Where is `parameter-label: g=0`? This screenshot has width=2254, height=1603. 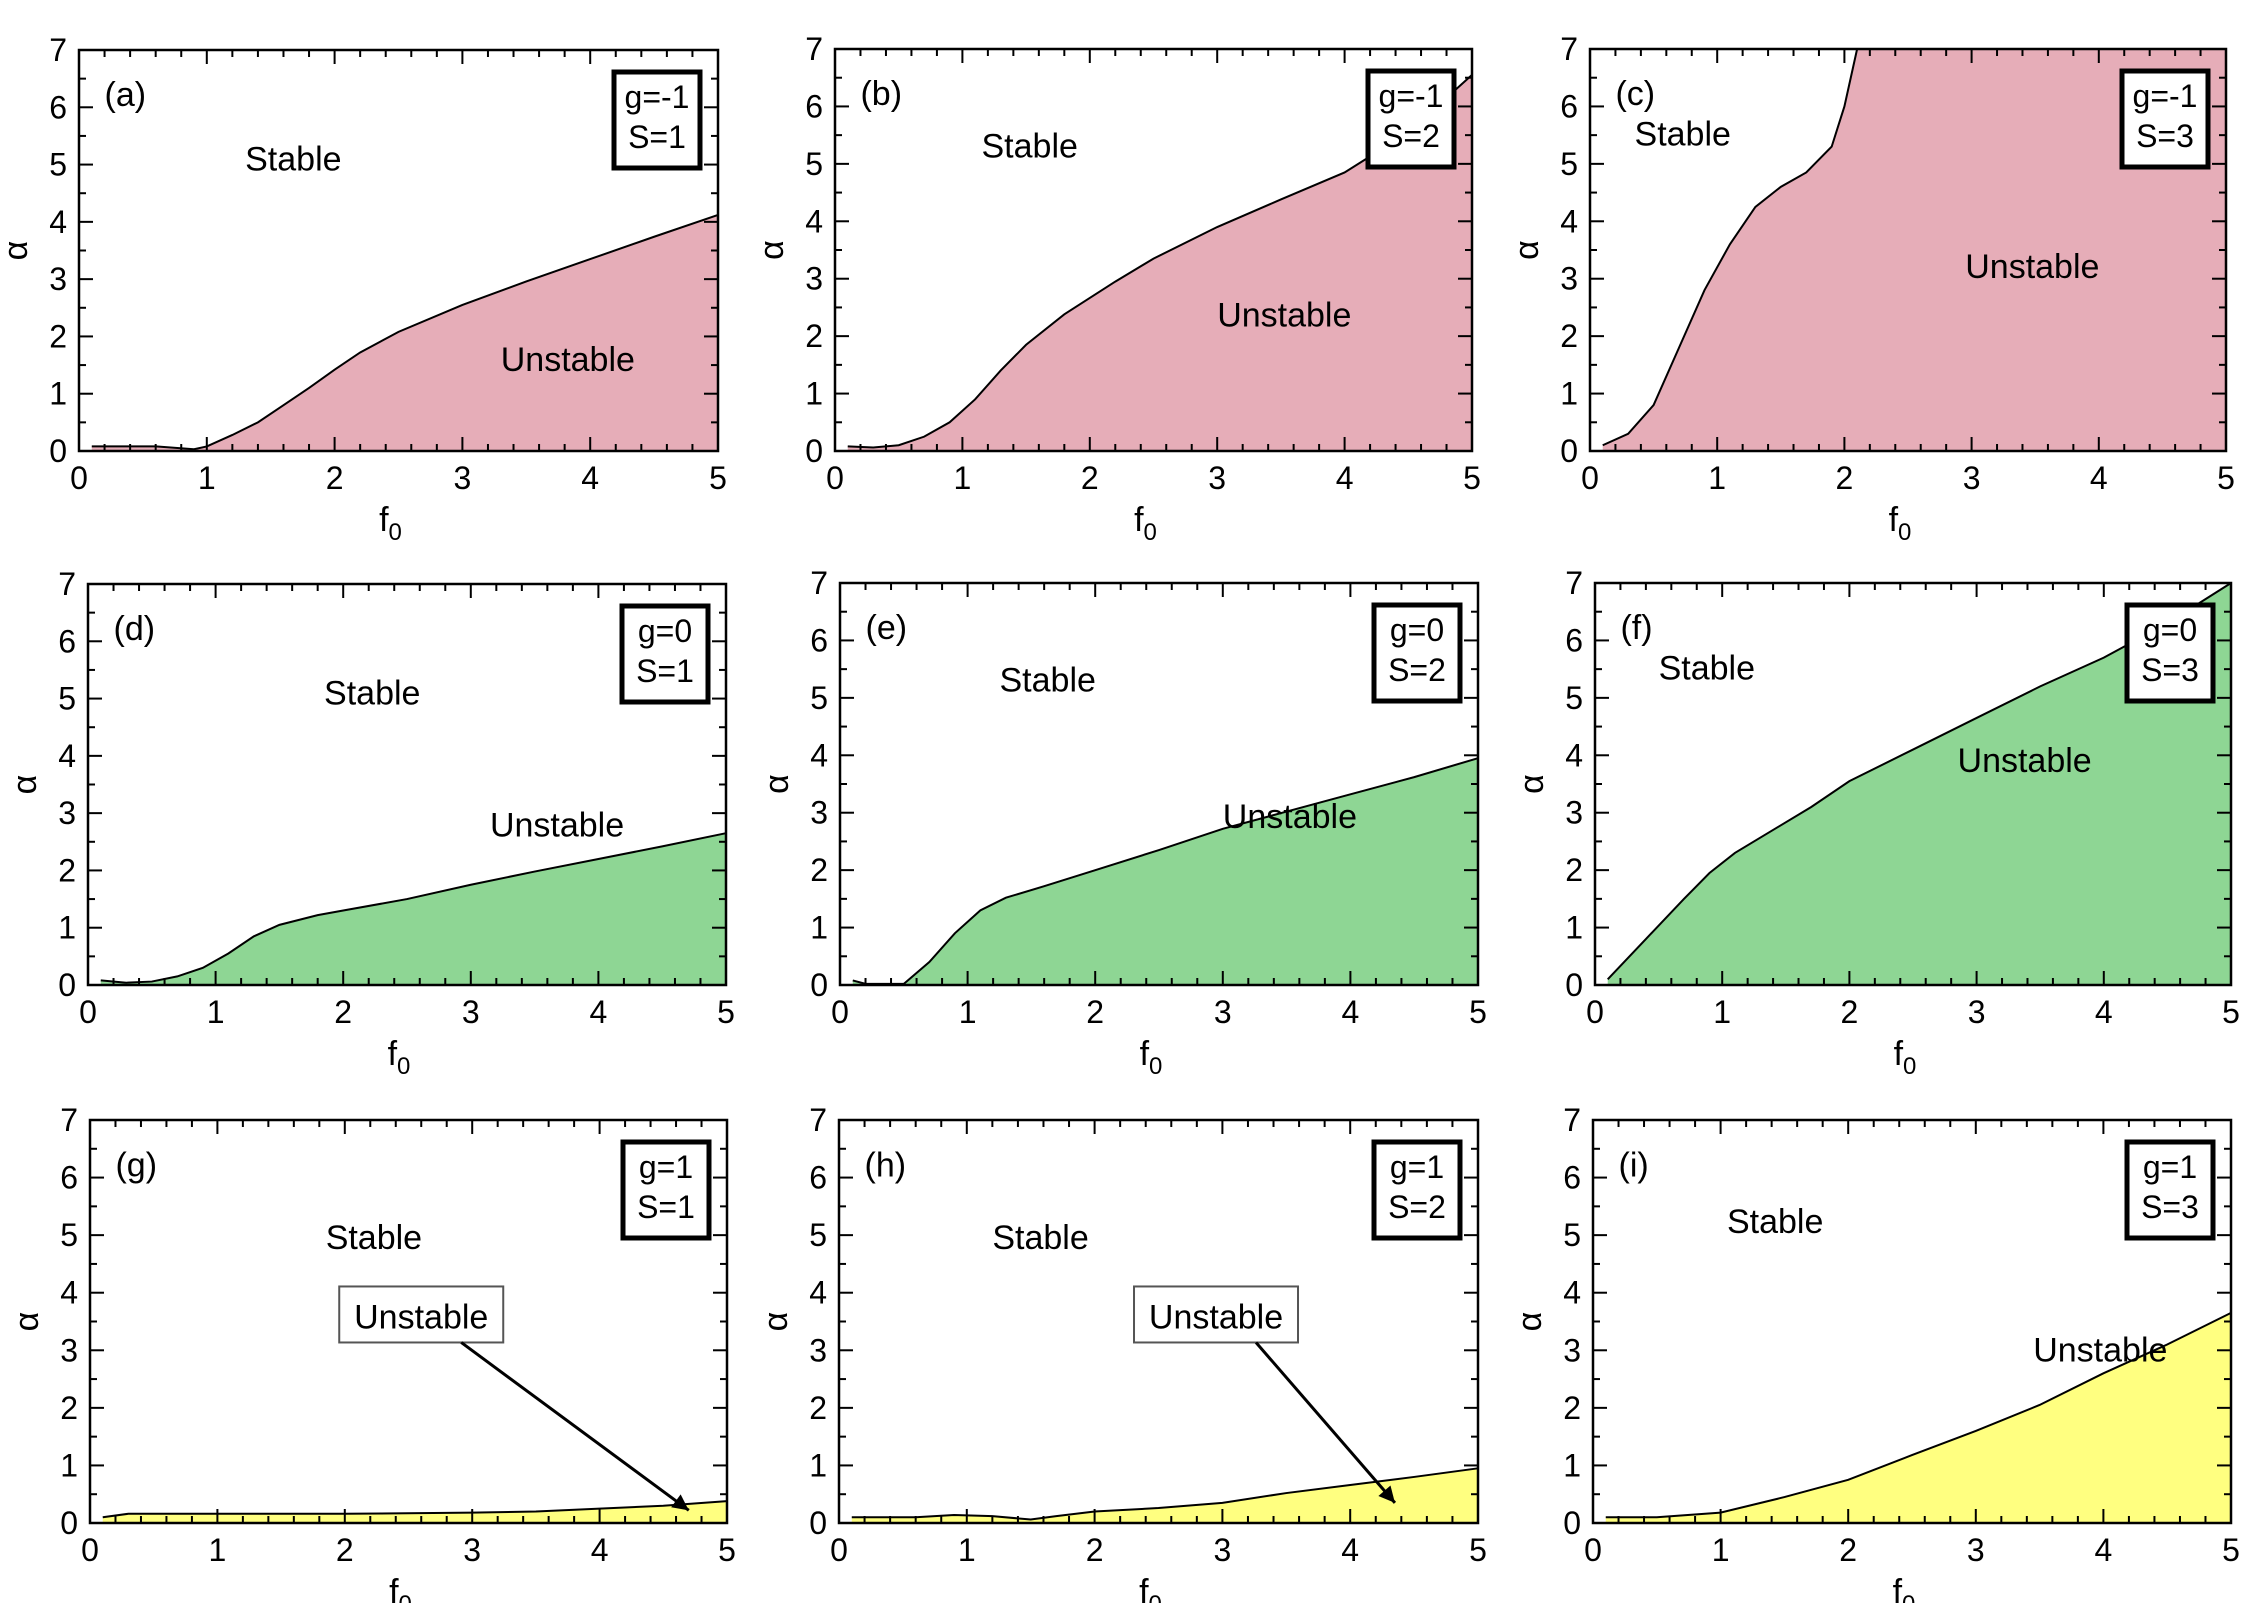 parameter-label: g=0 is located at coordinates (665, 631).